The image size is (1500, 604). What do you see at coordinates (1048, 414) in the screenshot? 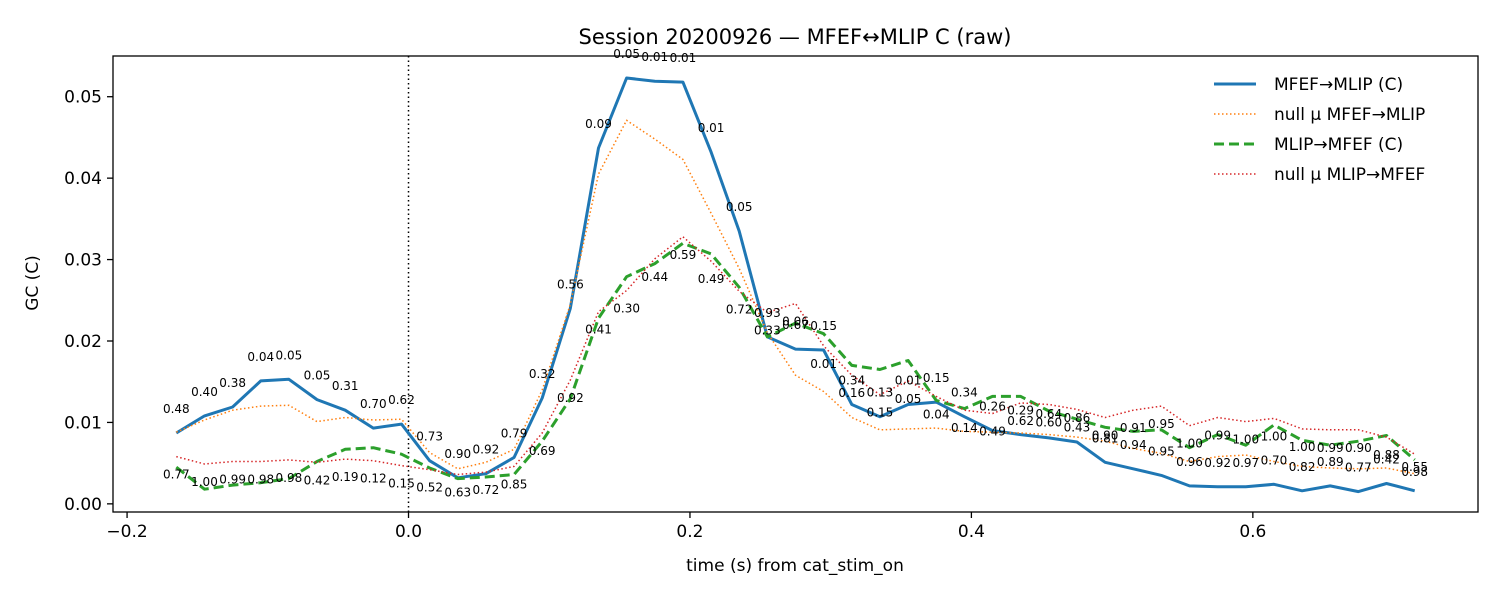
I see `pvalue-label: 0.64` at bounding box center [1048, 414].